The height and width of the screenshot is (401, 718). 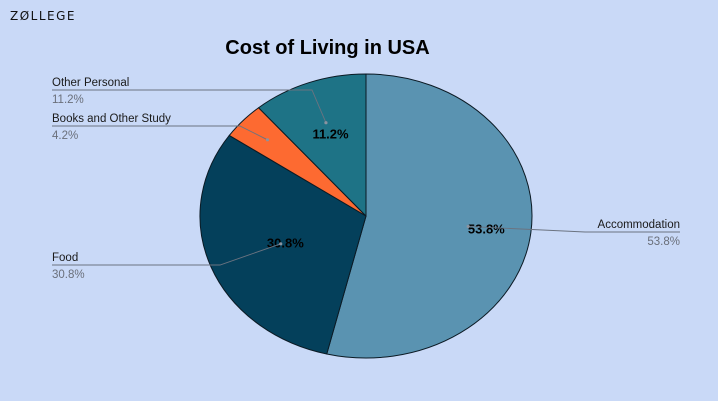 What do you see at coordinates (111, 119) in the screenshot?
I see `callout-name-books-and-other-study: Books and Other Study` at bounding box center [111, 119].